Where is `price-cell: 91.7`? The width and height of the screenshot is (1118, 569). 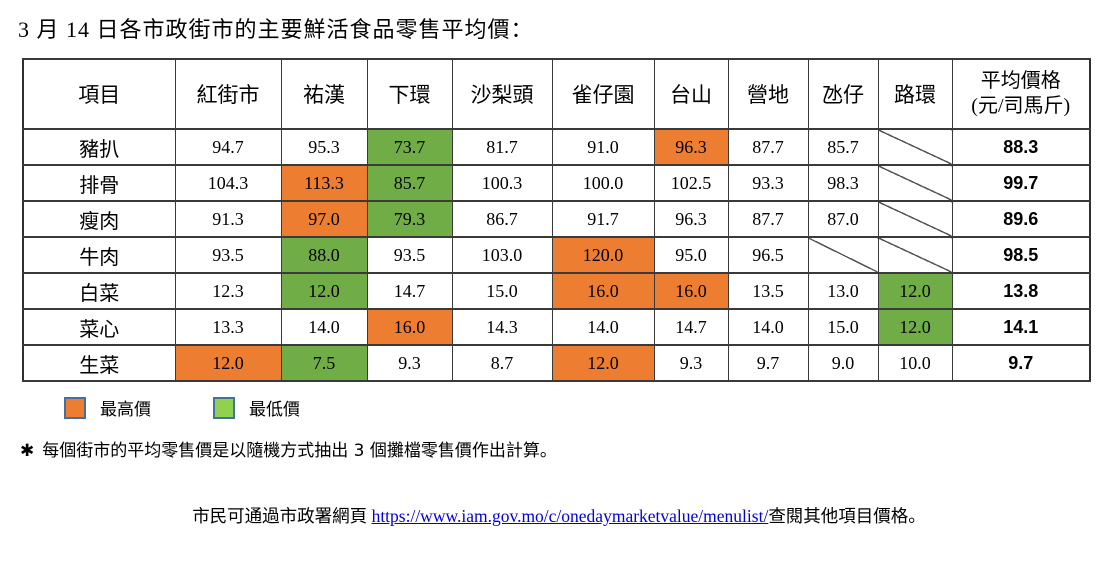 price-cell: 91.7 is located at coordinates (603, 219).